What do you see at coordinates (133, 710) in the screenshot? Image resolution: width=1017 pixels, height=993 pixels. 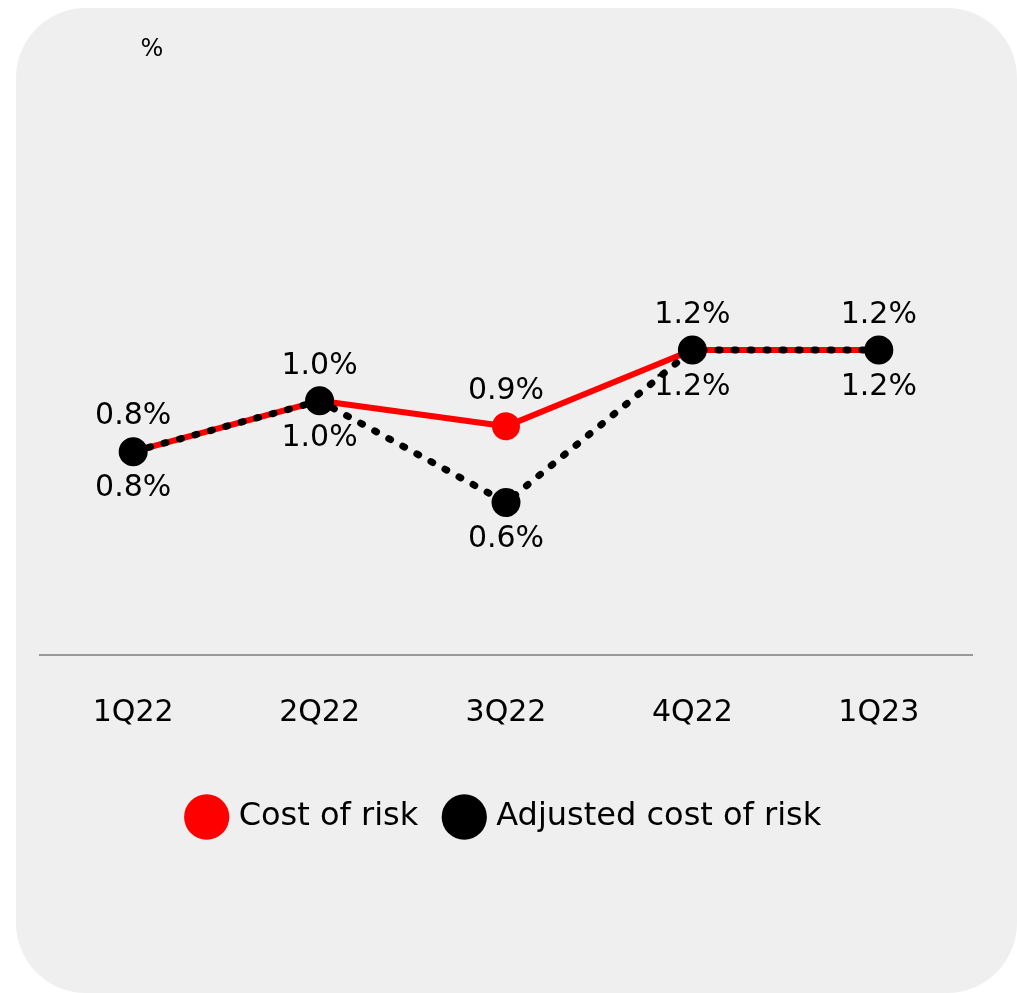 I see `x-tick-label: 1Q22` at bounding box center [133, 710].